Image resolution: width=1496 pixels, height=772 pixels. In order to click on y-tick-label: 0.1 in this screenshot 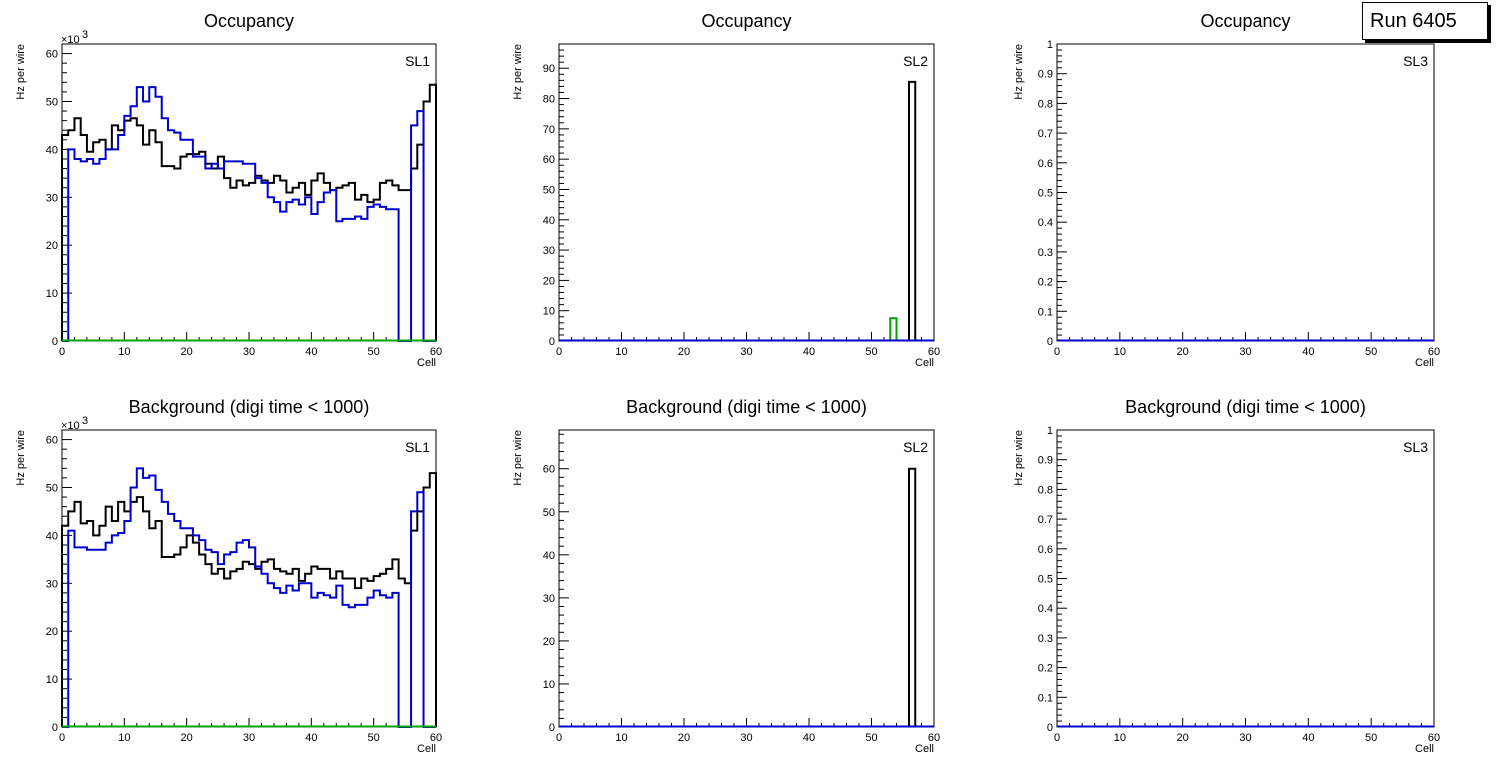, I will do `click(1045, 312)`.